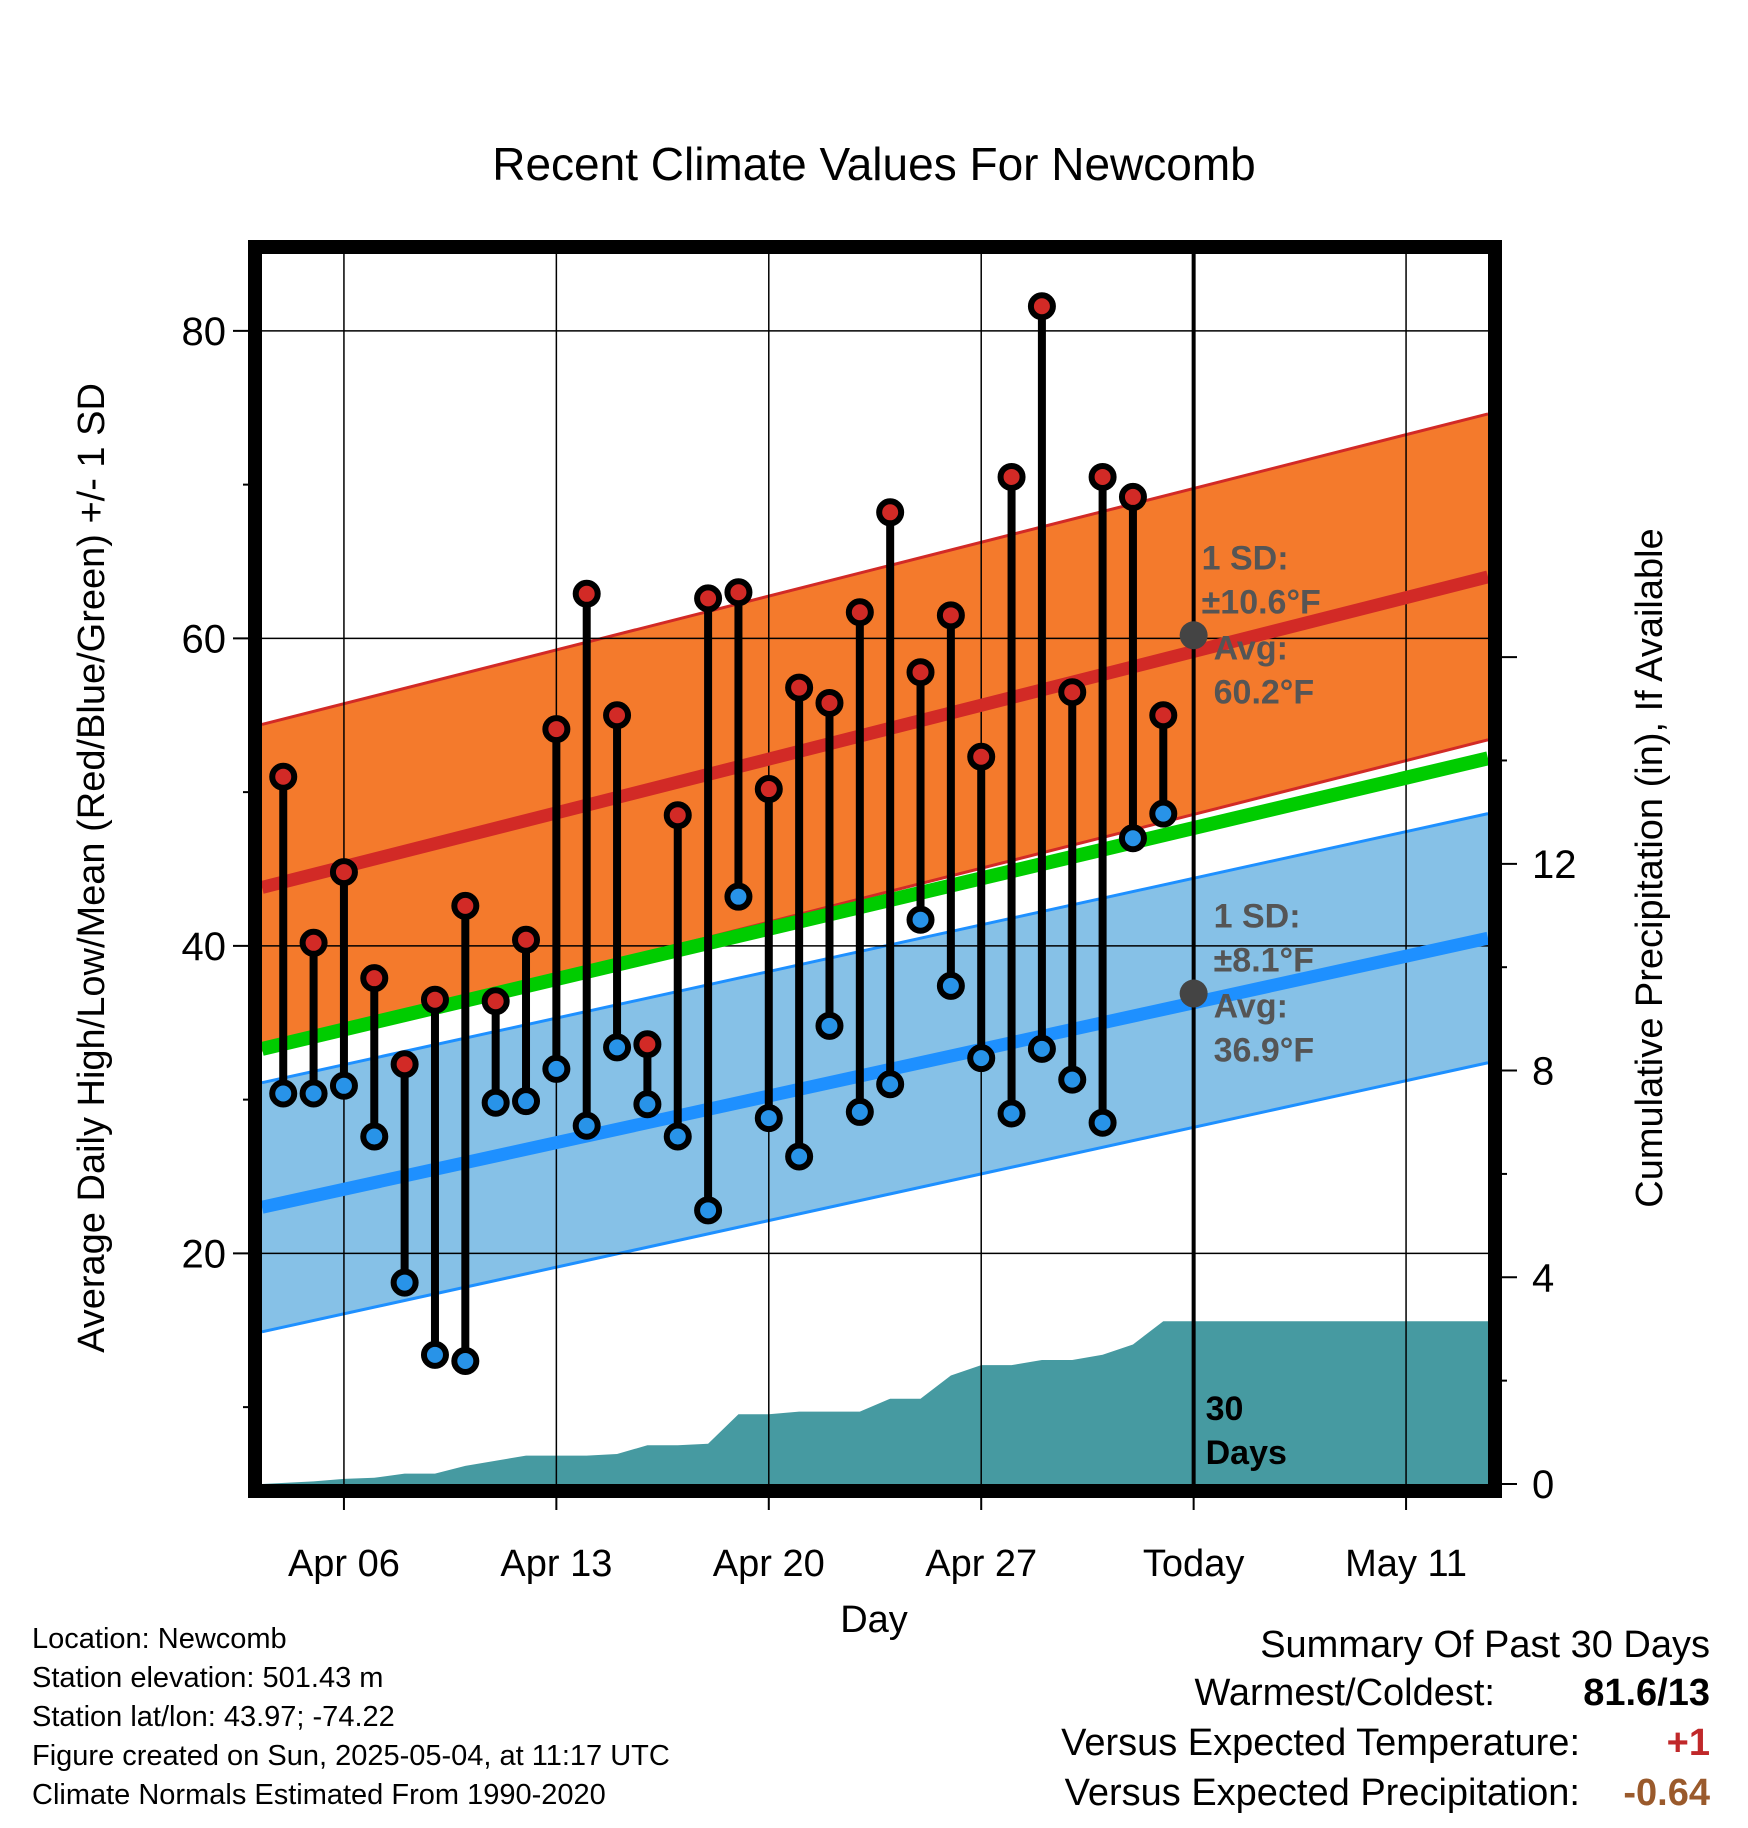  Describe the element at coordinates (1193, 993) in the screenshot. I see `today-low-avg-marker` at that location.